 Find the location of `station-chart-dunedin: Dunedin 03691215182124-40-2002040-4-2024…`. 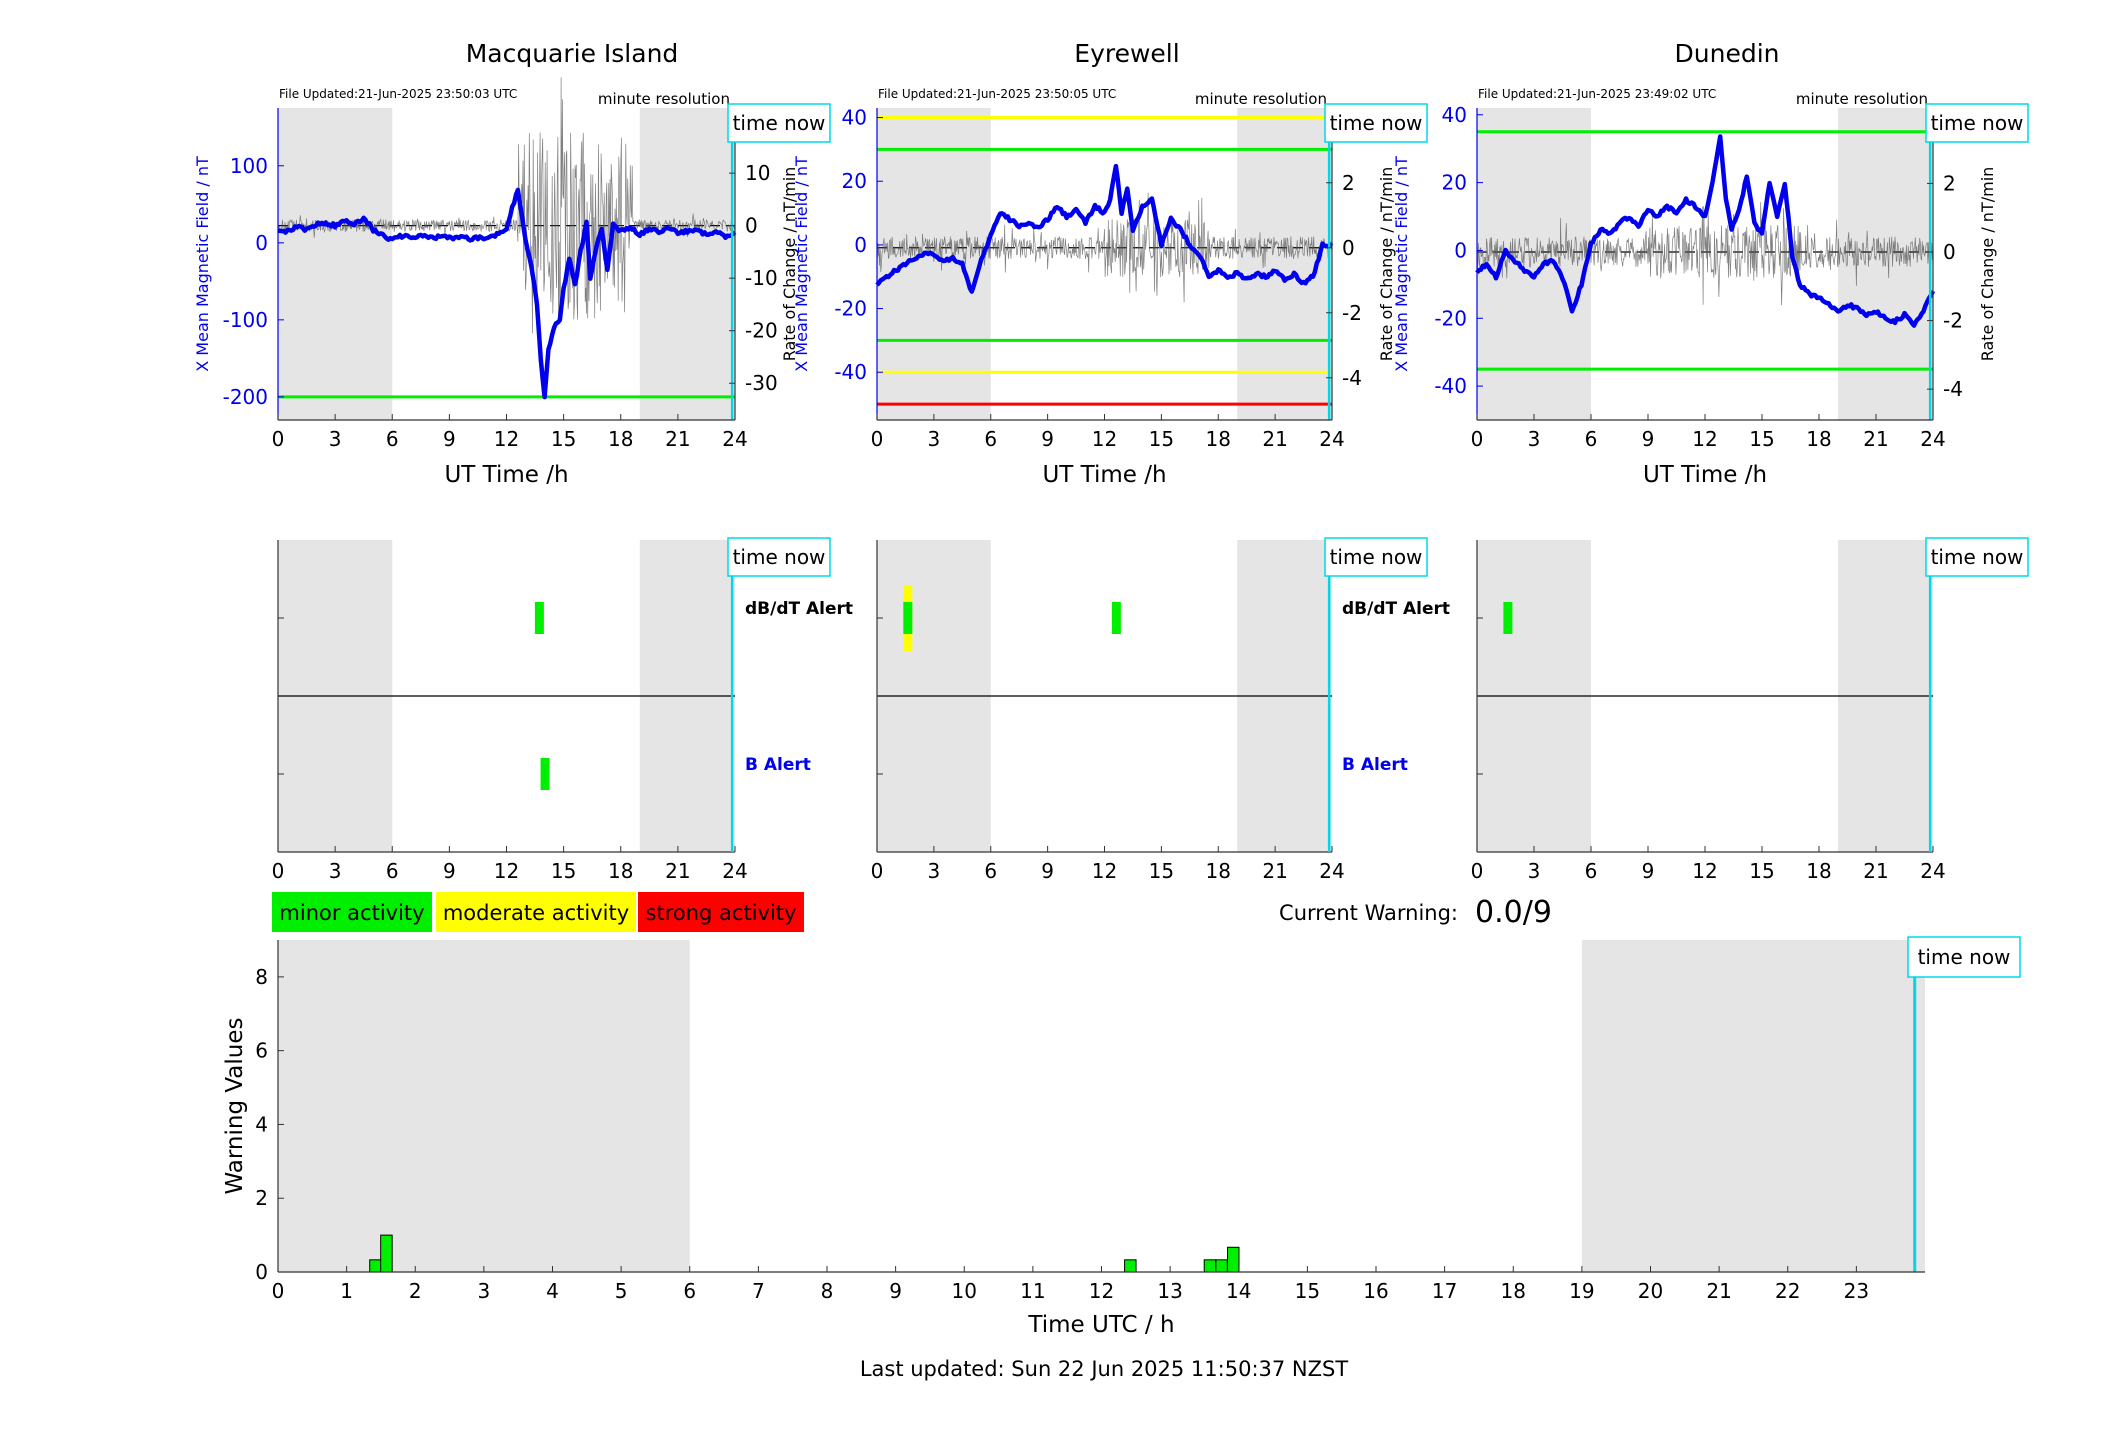

station-chart-dunedin: Dunedin 03691215182124-40-2002040-4-2024… is located at coordinates (1710, 263).